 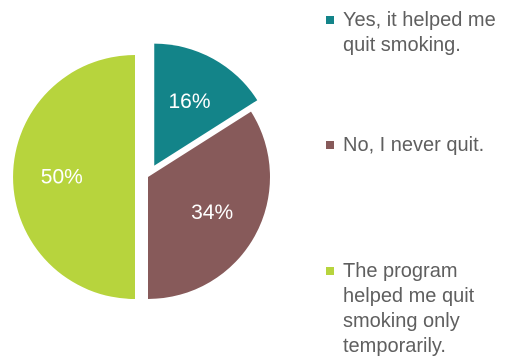 I want to click on legend-swatch-no, so click(x=330, y=145).